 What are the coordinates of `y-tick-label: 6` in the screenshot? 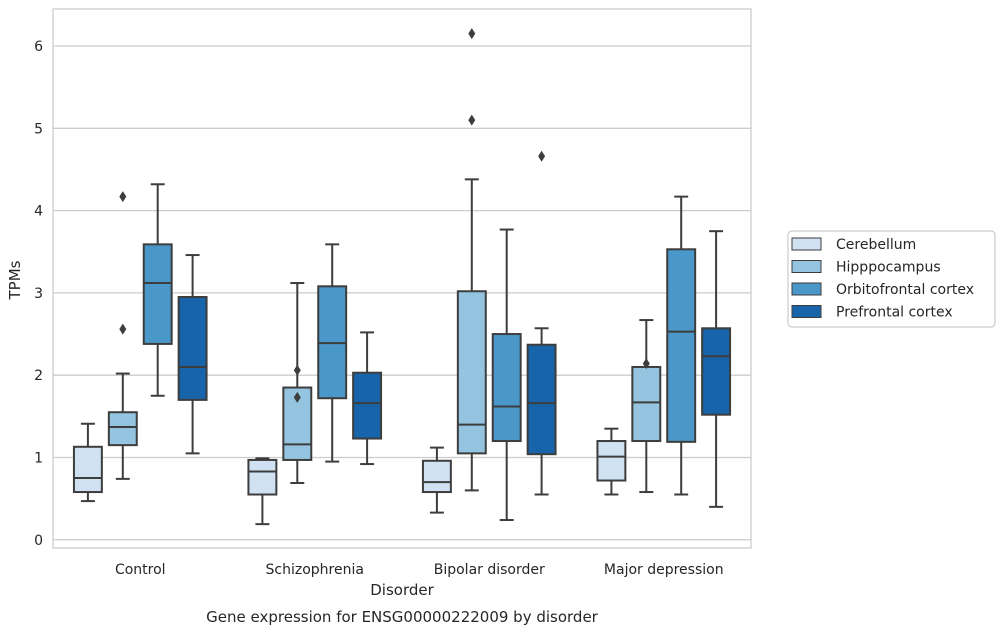 It's located at (38, 47).